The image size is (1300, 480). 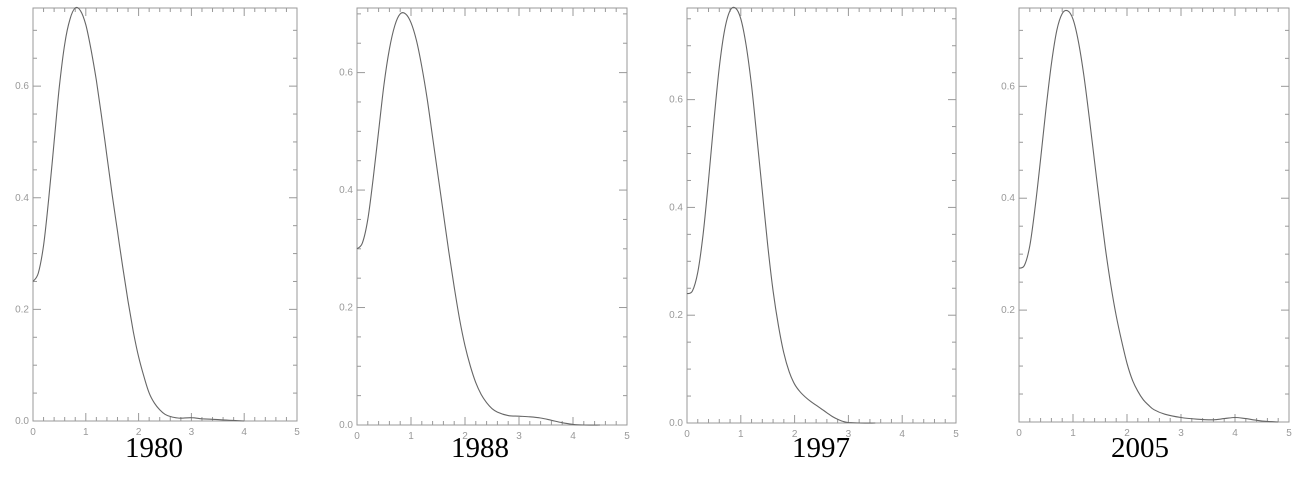 I want to click on panel-caption-1988: 1988, so click(x=480, y=448).